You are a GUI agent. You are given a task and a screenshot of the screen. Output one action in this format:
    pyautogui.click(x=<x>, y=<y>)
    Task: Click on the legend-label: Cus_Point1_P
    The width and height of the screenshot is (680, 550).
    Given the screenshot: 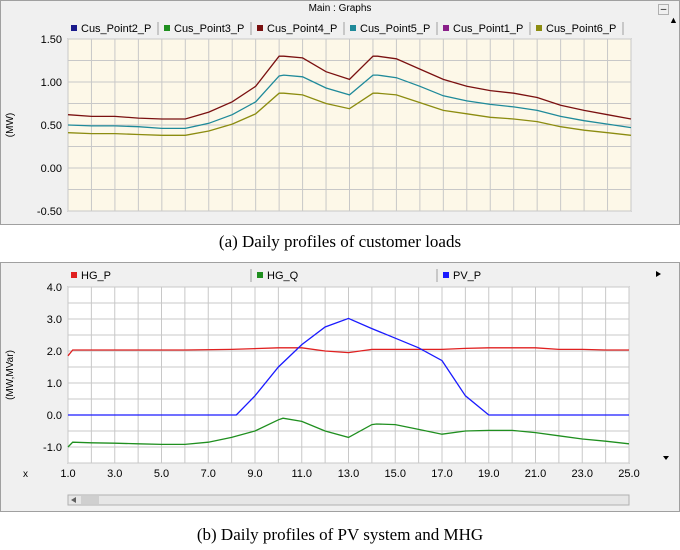 What is the action you would take?
    pyautogui.click(x=488, y=29)
    